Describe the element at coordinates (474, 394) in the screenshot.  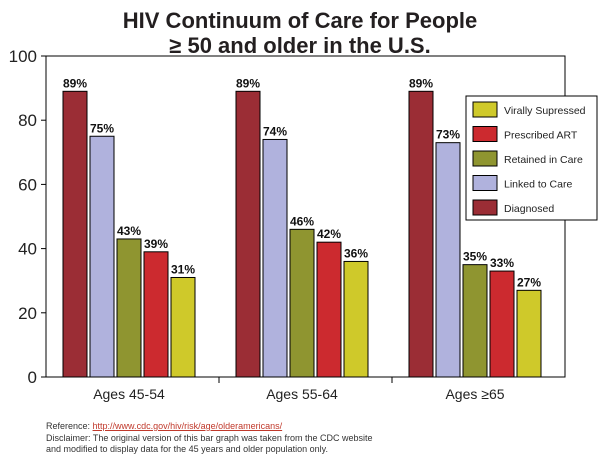
I see `x-tick-label-3: Ages ≥65` at that location.